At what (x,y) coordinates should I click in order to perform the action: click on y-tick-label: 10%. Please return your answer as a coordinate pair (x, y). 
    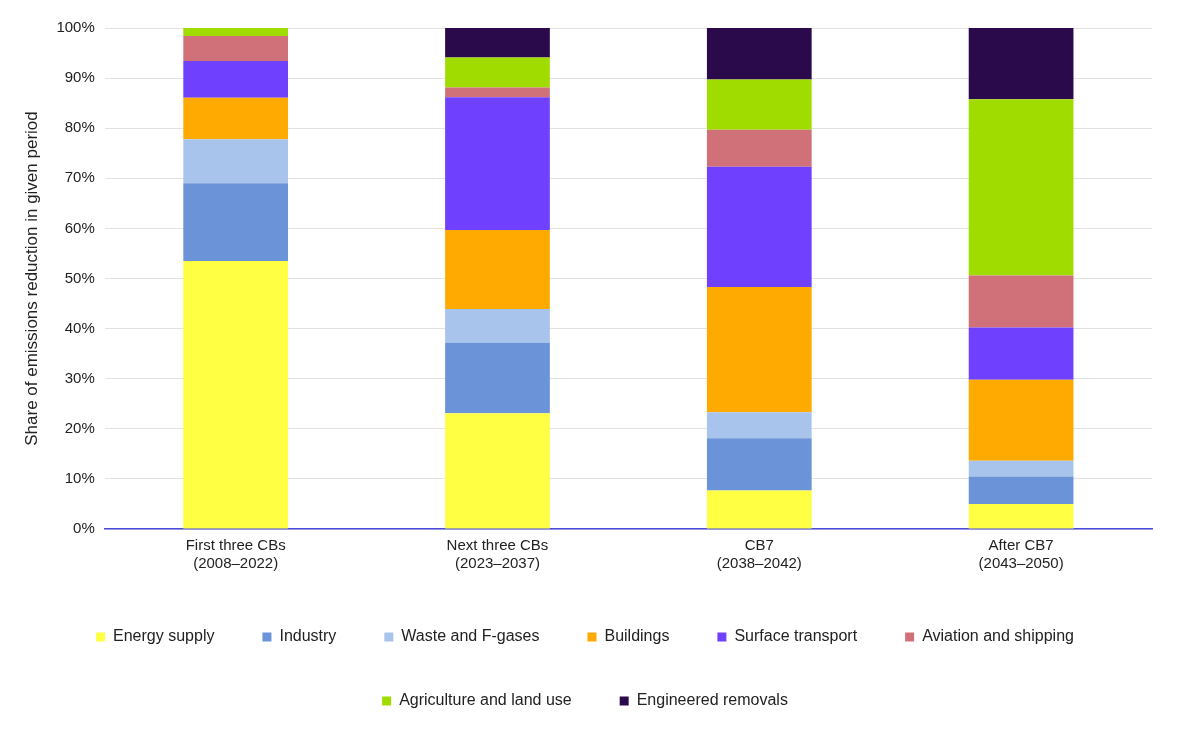
    Looking at the image, I should click on (79, 478).